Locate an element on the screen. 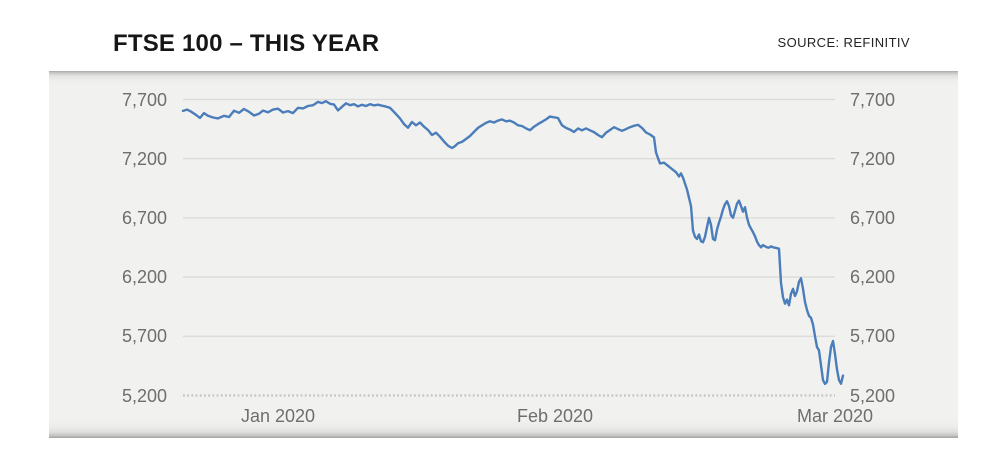 This screenshot has width=1004, height=464. x-axis-label: Jan 2020 is located at coordinates (278, 416).